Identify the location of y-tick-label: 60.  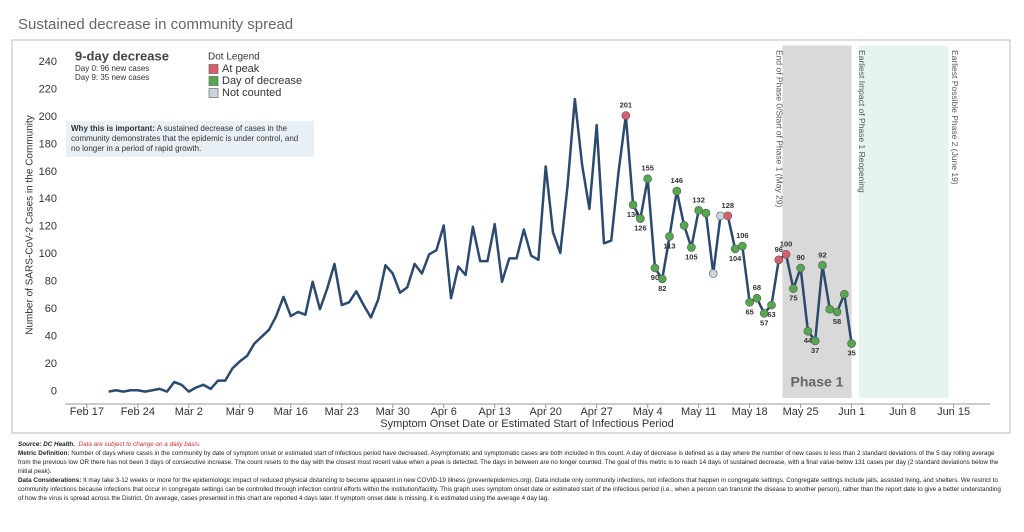
(51, 309).